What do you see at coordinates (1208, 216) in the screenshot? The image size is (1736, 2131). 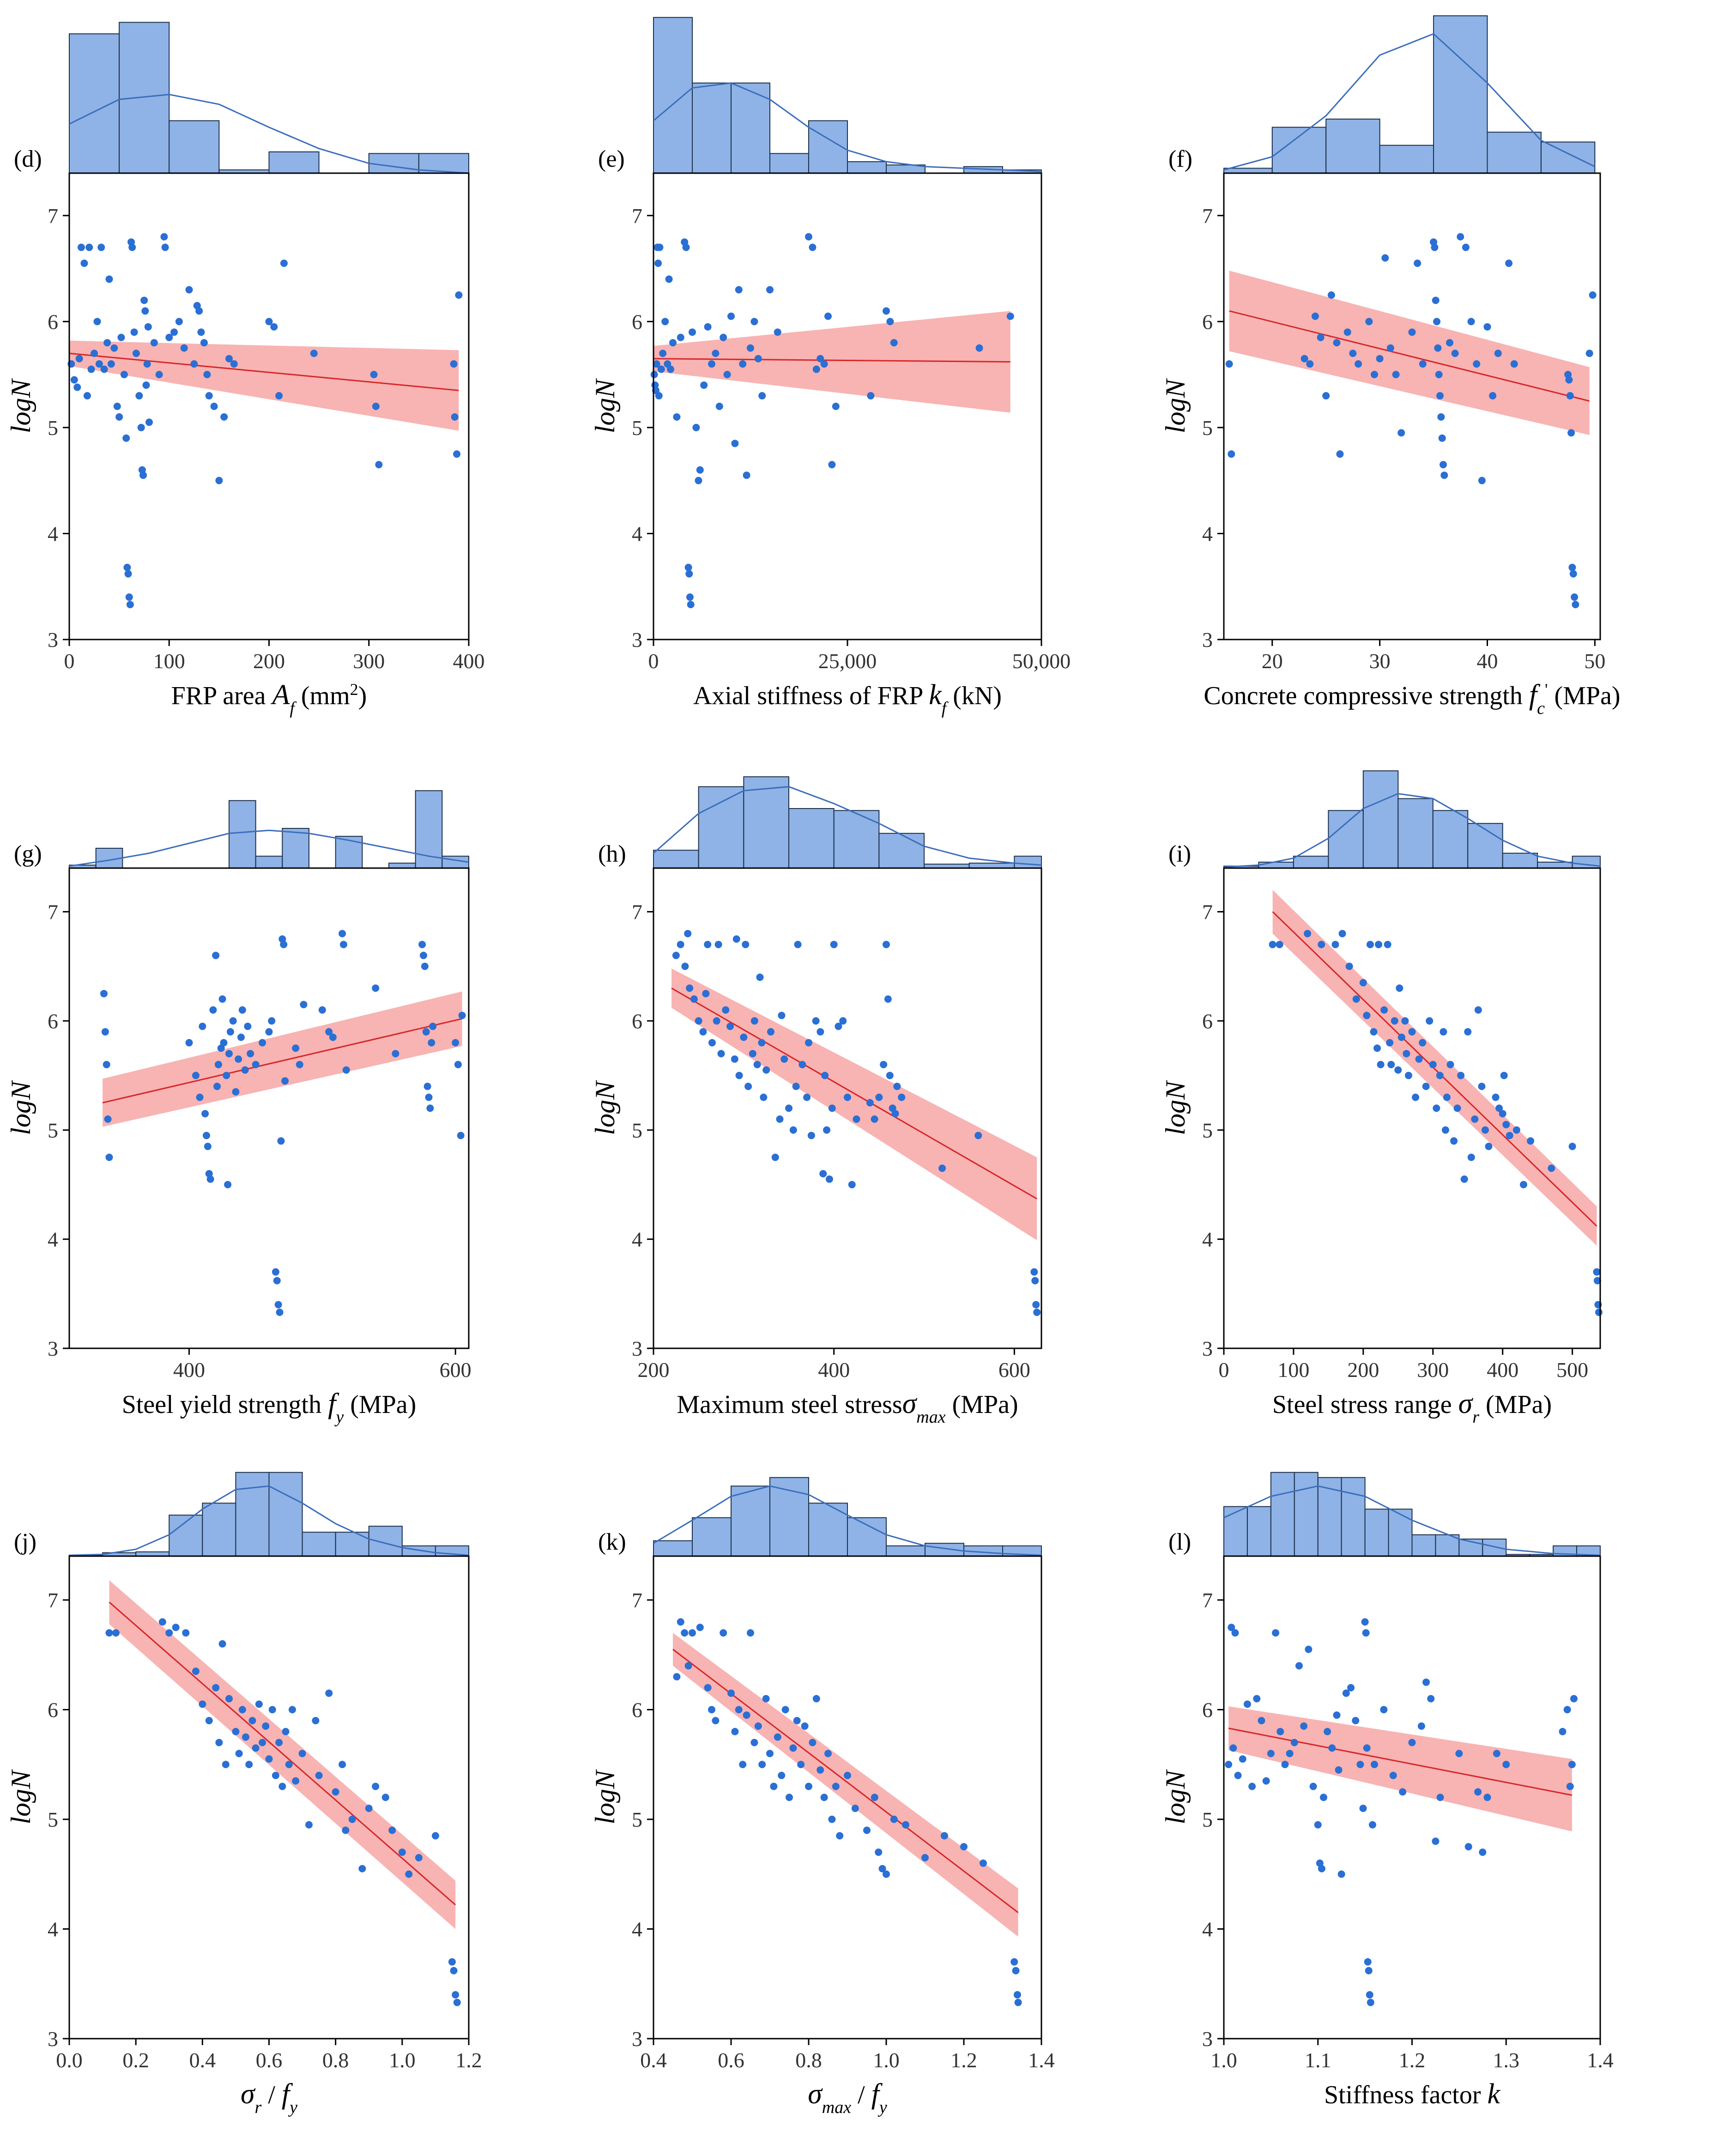 I see `y-tick-label: 7` at bounding box center [1208, 216].